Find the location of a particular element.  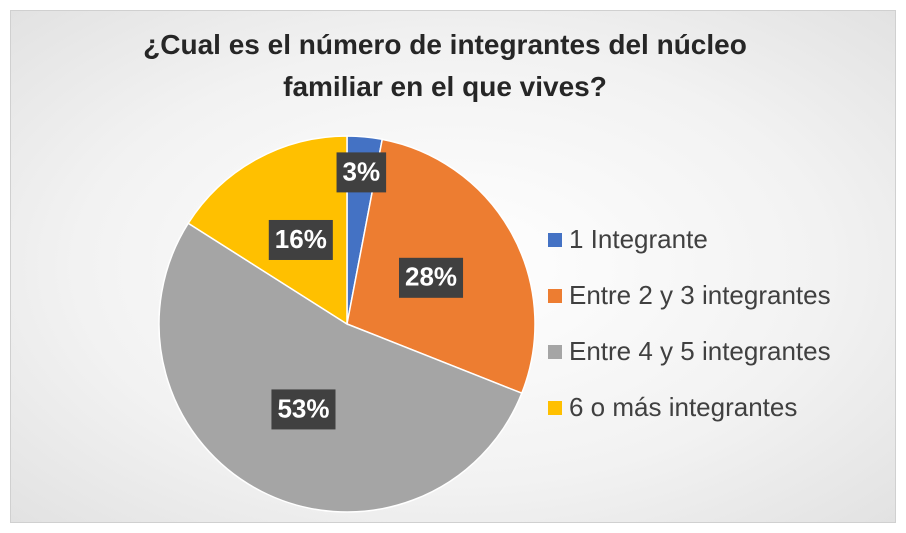

data-label-text: 16% is located at coordinates (301, 239).